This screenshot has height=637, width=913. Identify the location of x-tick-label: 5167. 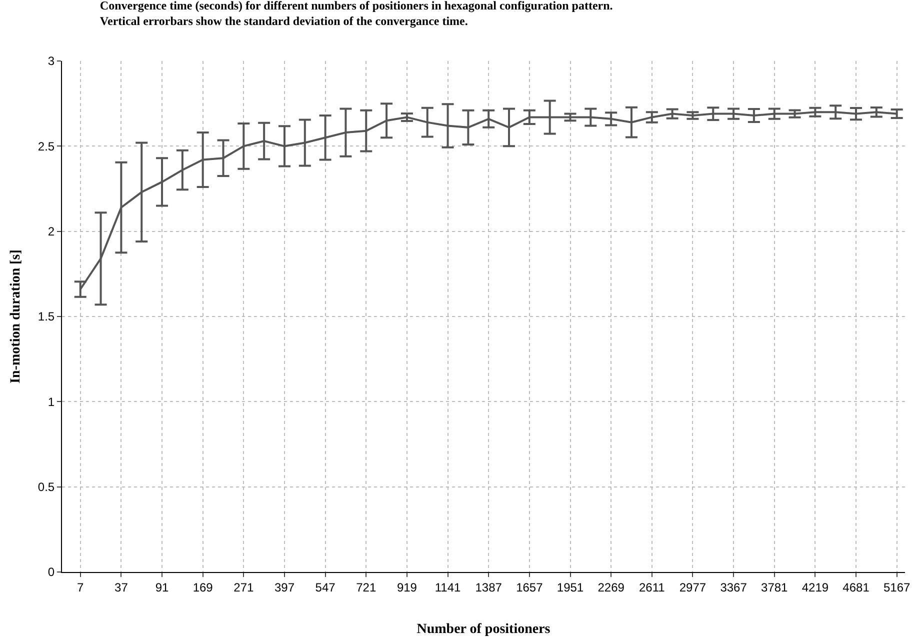
(897, 587).